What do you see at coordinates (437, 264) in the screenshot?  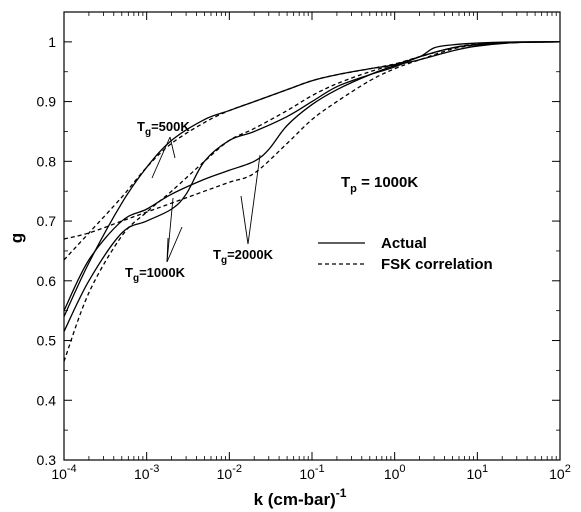 I see `legend-label-fsk-correlation: FSK correlation` at bounding box center [437, 264].